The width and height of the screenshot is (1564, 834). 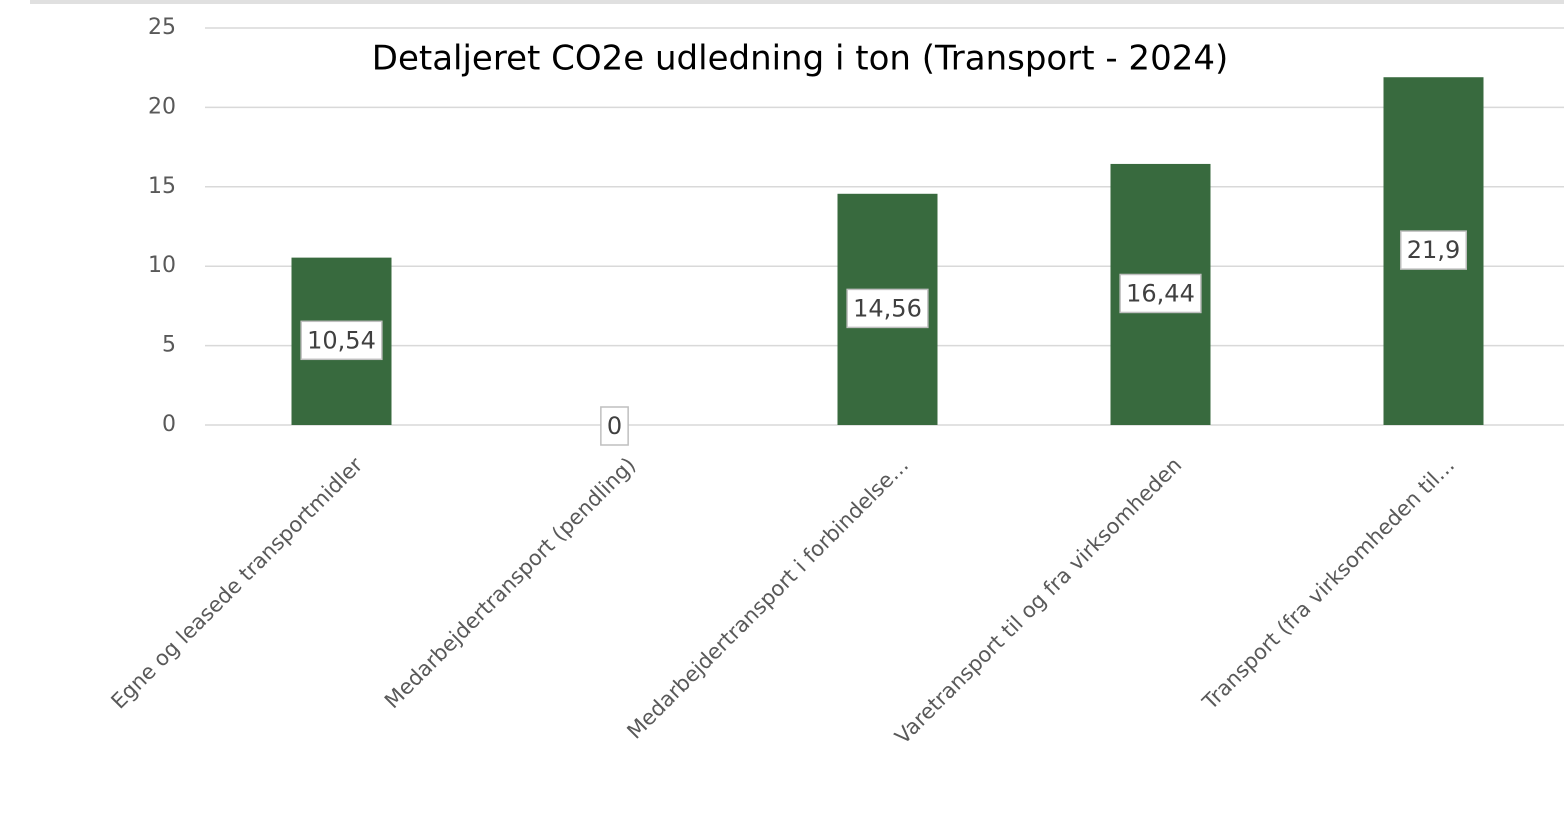 I want to click on y-tick-label: 25, so click(x=162, y=27).